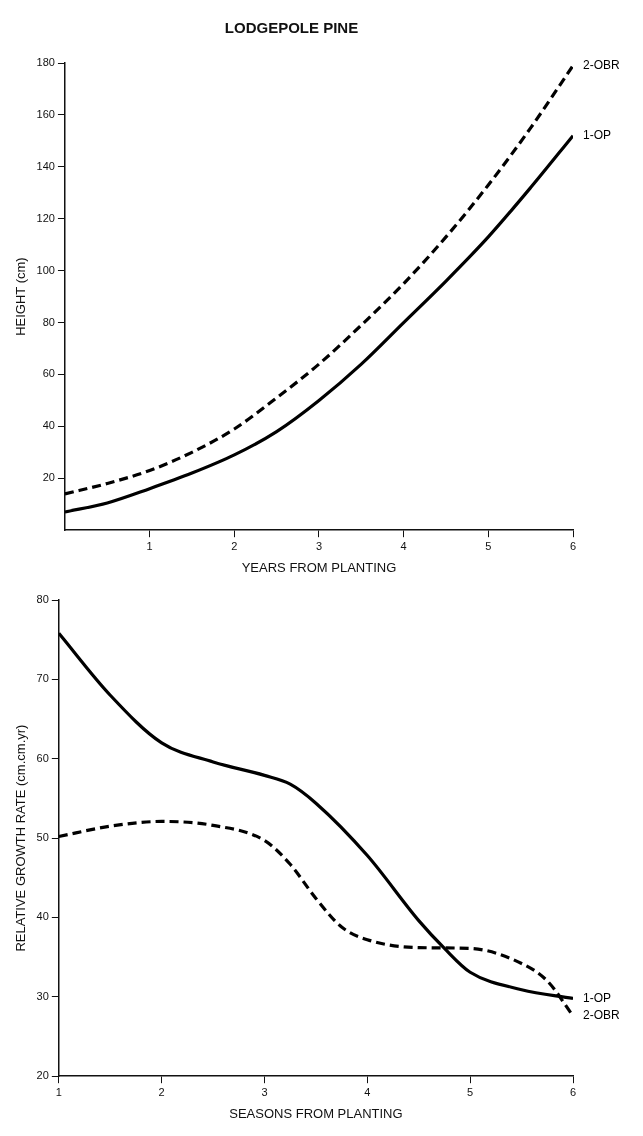 This screenshot has height=1136, width=643. I want to click on x-axis-title: YEARS FROM PLANTING, so click(319, 567).